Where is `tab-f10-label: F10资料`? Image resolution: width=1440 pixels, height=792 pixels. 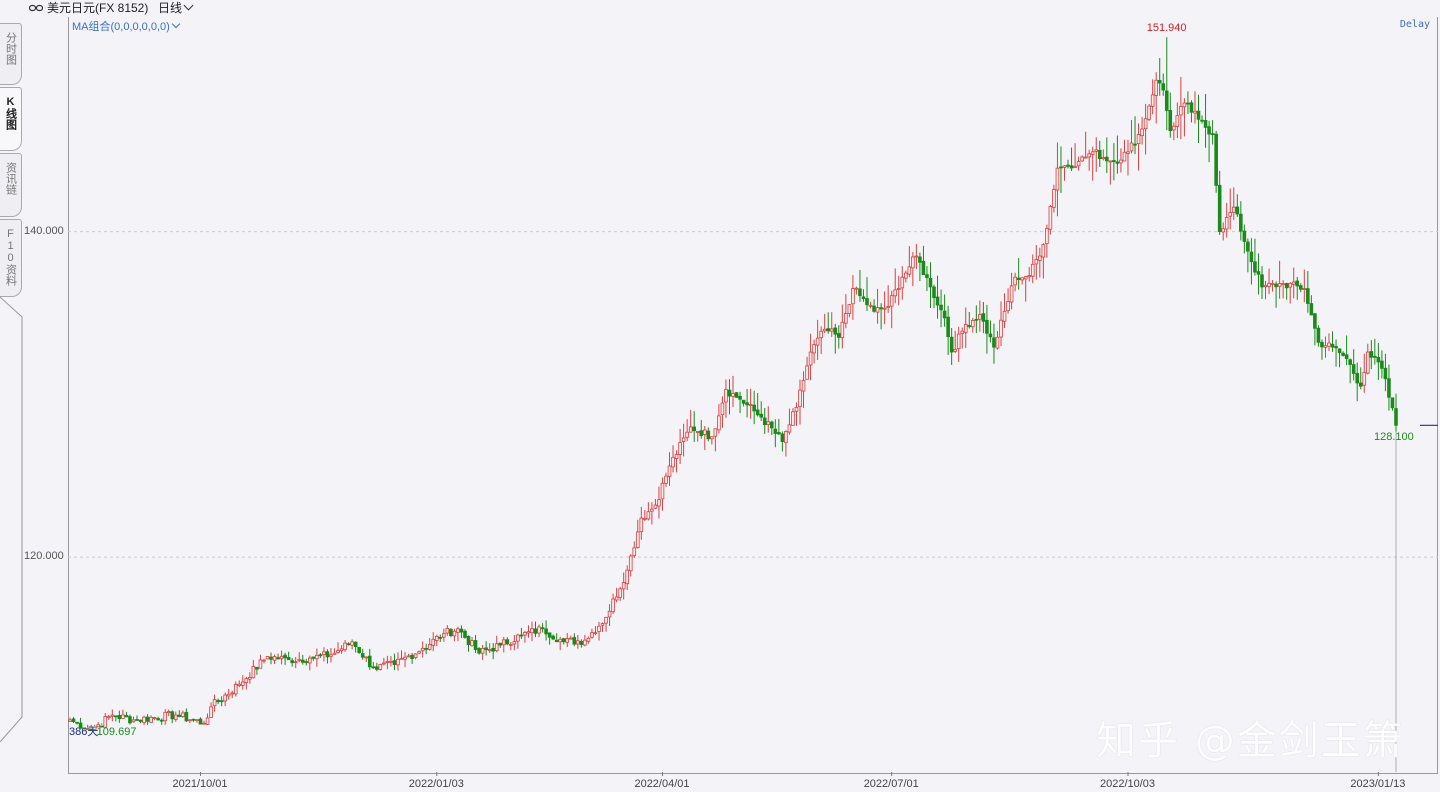 tab-f10-label: F10资料 is located at coordinates (10, 257).